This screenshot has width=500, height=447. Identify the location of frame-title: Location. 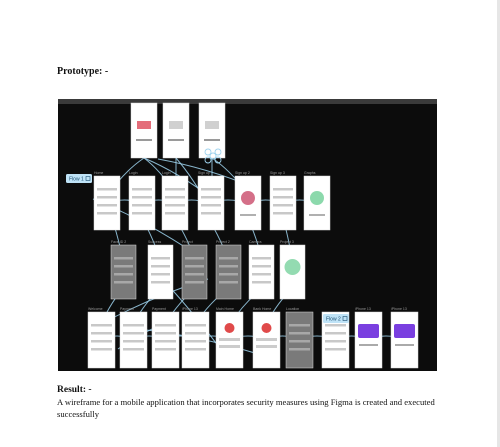
(292, 309).